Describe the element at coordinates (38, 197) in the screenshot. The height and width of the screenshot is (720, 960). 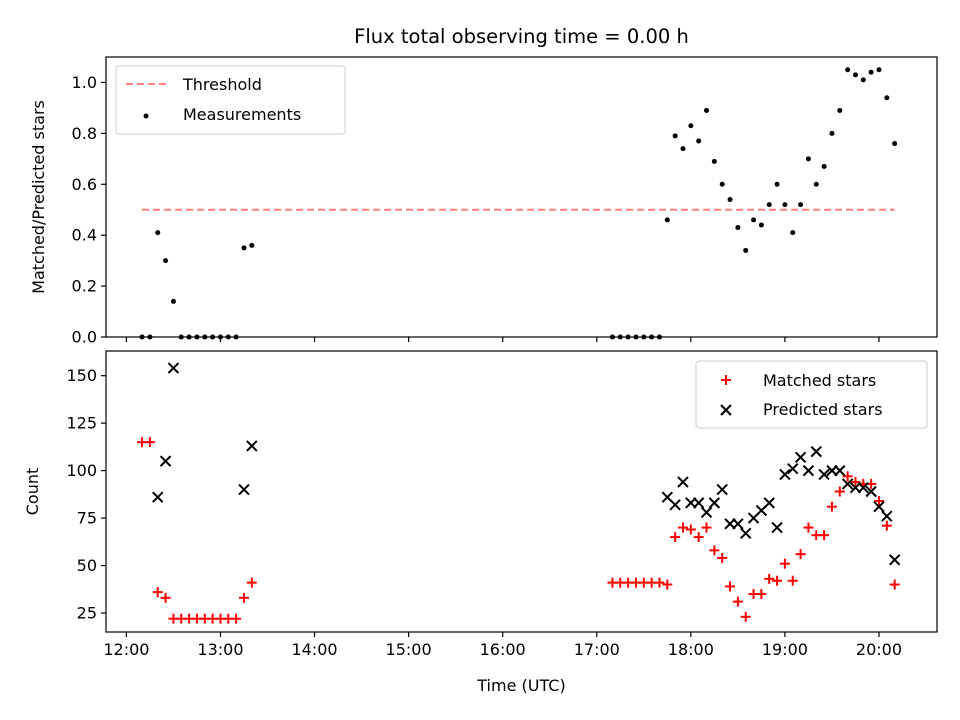
I see `top-y-axis-label: Matched/Predicted stars` at that location.